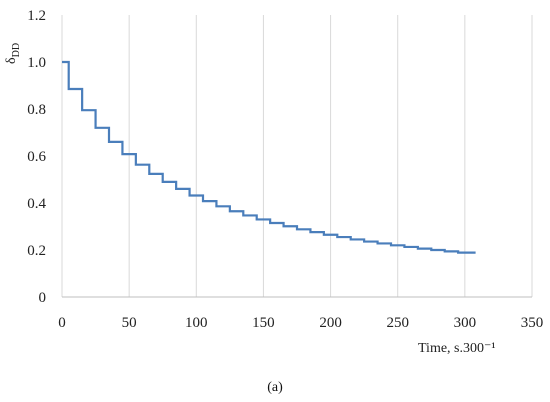  What do you see at coordinates (43, 298) in the screenshot?
I see `y-tick-label-0: 0` at bounding box center [43, 298].